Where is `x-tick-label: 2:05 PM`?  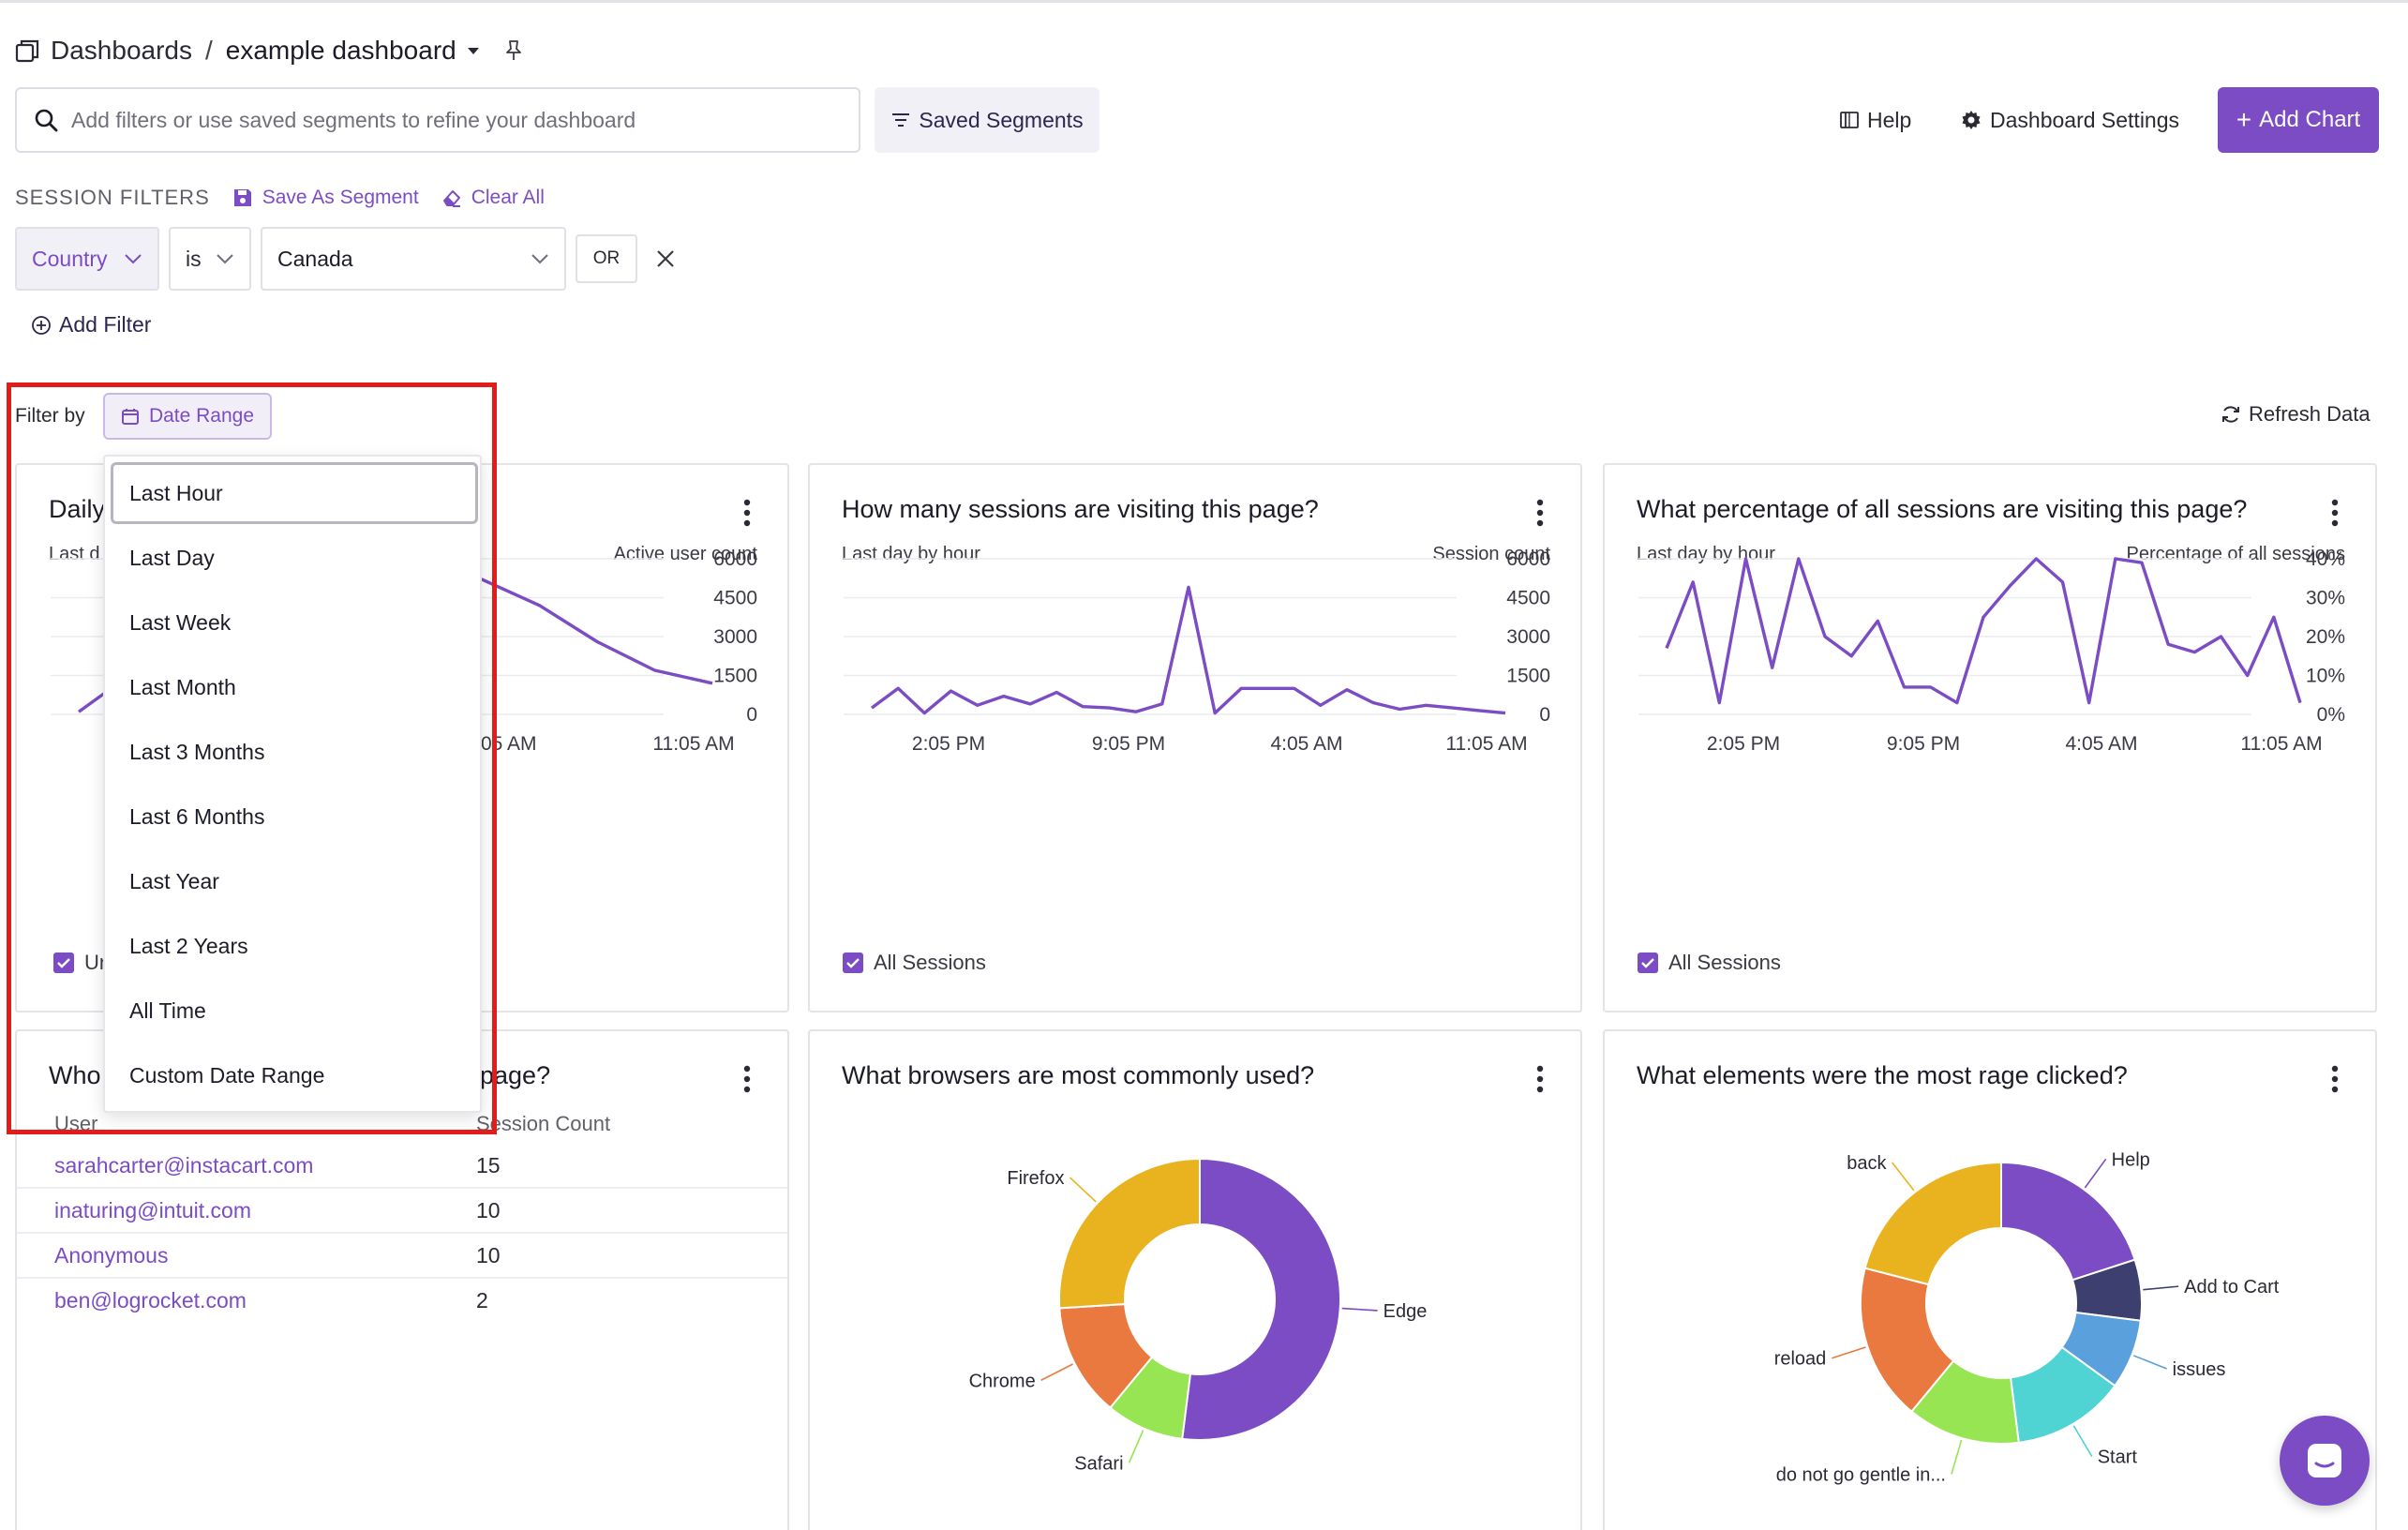 x-tick-label: 2:05 PM is located at coordinates (1743, 744).